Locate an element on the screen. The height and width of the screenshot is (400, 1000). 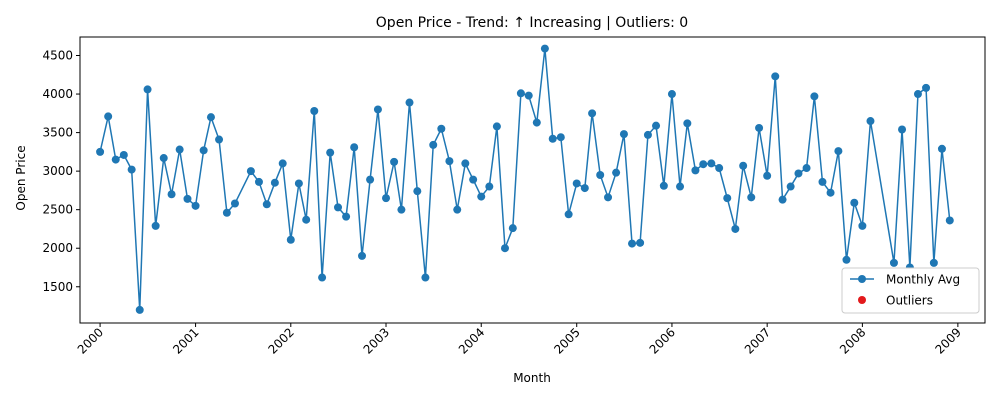
y-tick-label: 1500 is located at coordinates (57, 287).